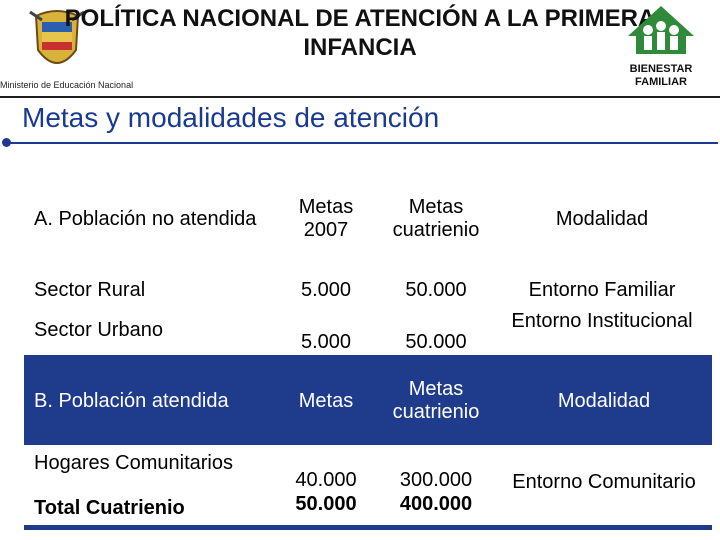 Image resolution: width=720 pixels, height=540 pixels. Describe the element at coordinates (368, 485) in the screenshot. I see `table-b-body` at that location.